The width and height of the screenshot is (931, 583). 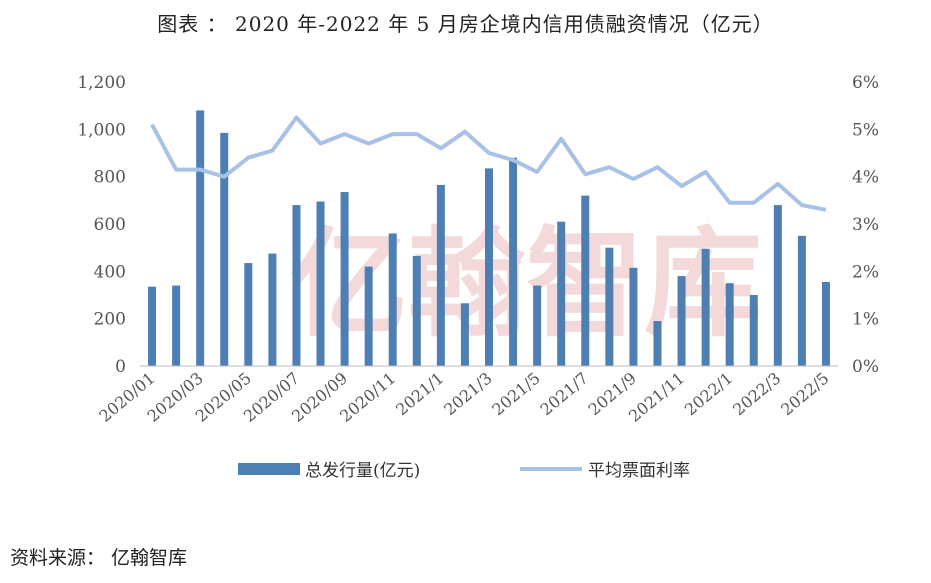 What do you see at coordinates (99, 558) in the screenshot?
I see `source-note: 资料来源： 亿翰智库` at bounding box center [99, 558].